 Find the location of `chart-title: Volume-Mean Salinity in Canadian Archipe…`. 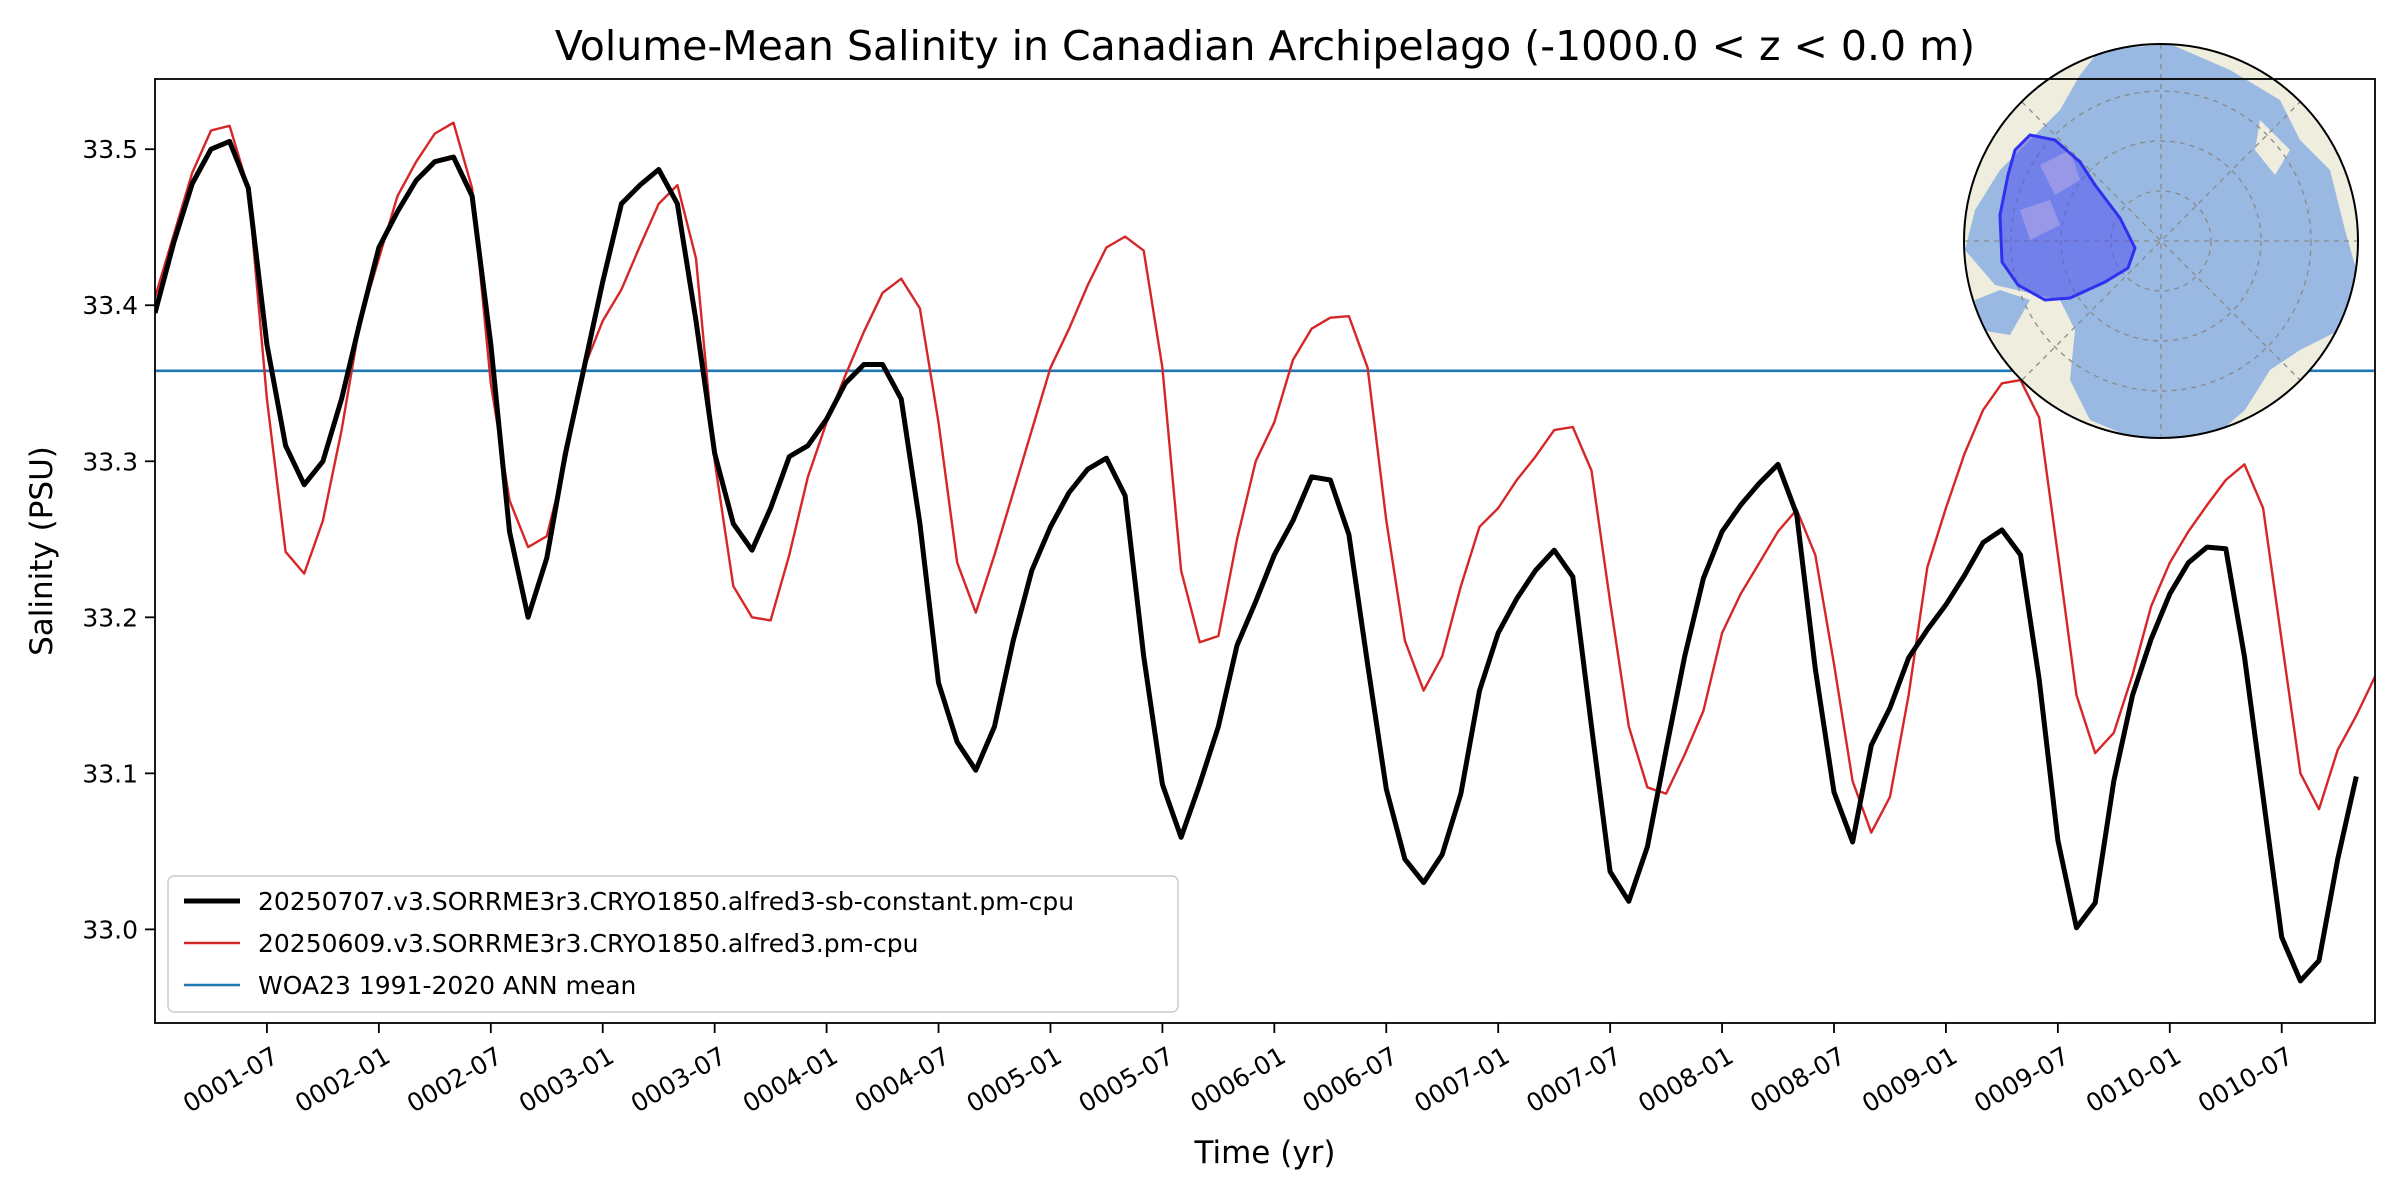

chart-title: Volume-Mean Salinity in Canadian Archipe… is located at coordinates (1265, 46).